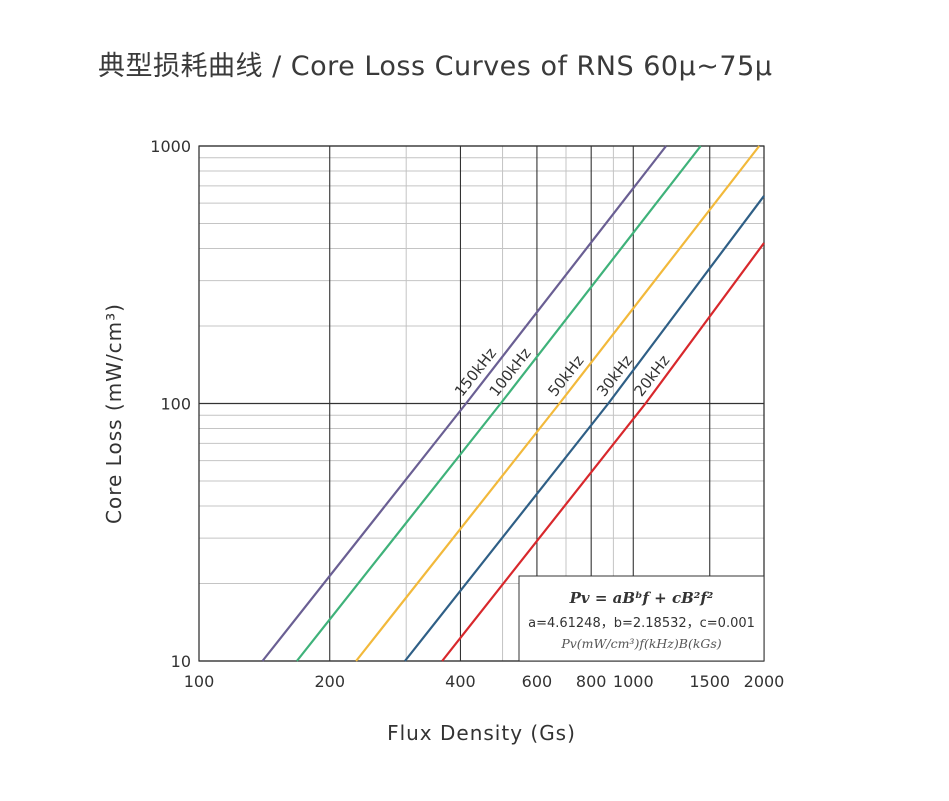 This screenshot has height=801, width=949. I want to click on x-tick-label: 400, so click(460, 681).